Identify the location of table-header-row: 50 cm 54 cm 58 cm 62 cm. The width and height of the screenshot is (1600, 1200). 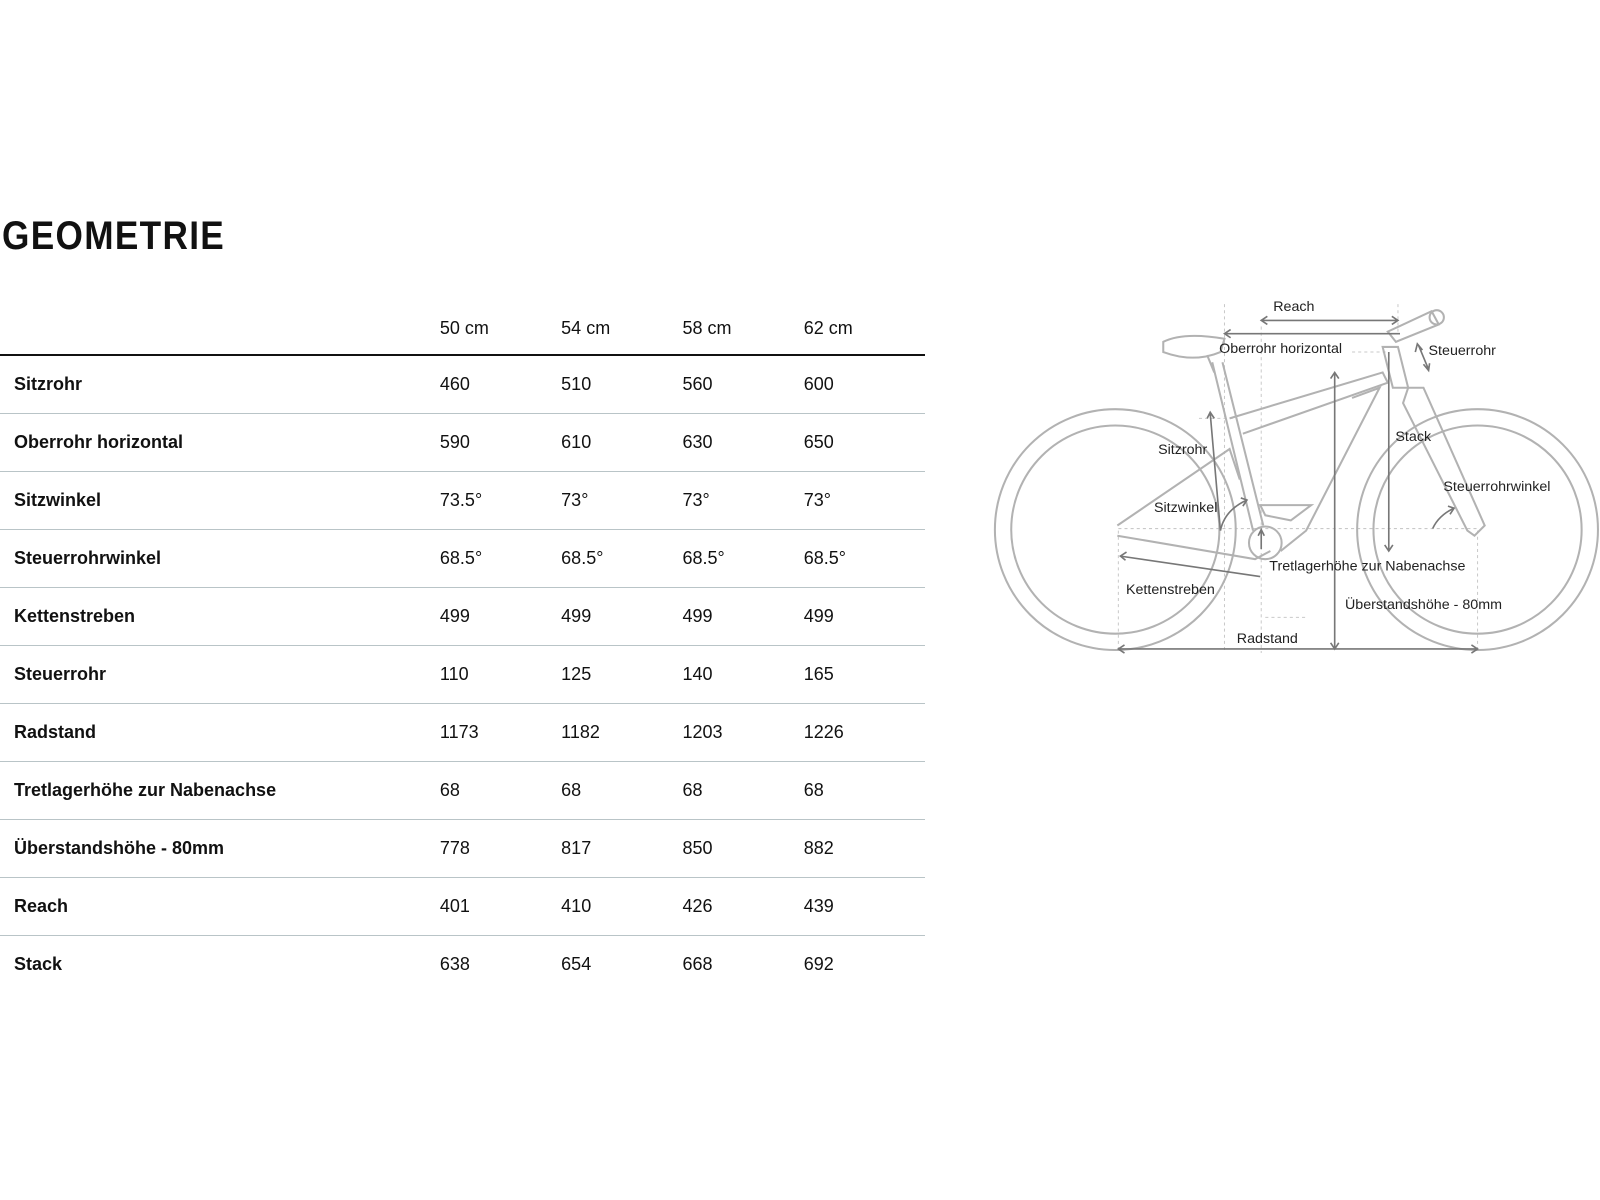
(462, 329).